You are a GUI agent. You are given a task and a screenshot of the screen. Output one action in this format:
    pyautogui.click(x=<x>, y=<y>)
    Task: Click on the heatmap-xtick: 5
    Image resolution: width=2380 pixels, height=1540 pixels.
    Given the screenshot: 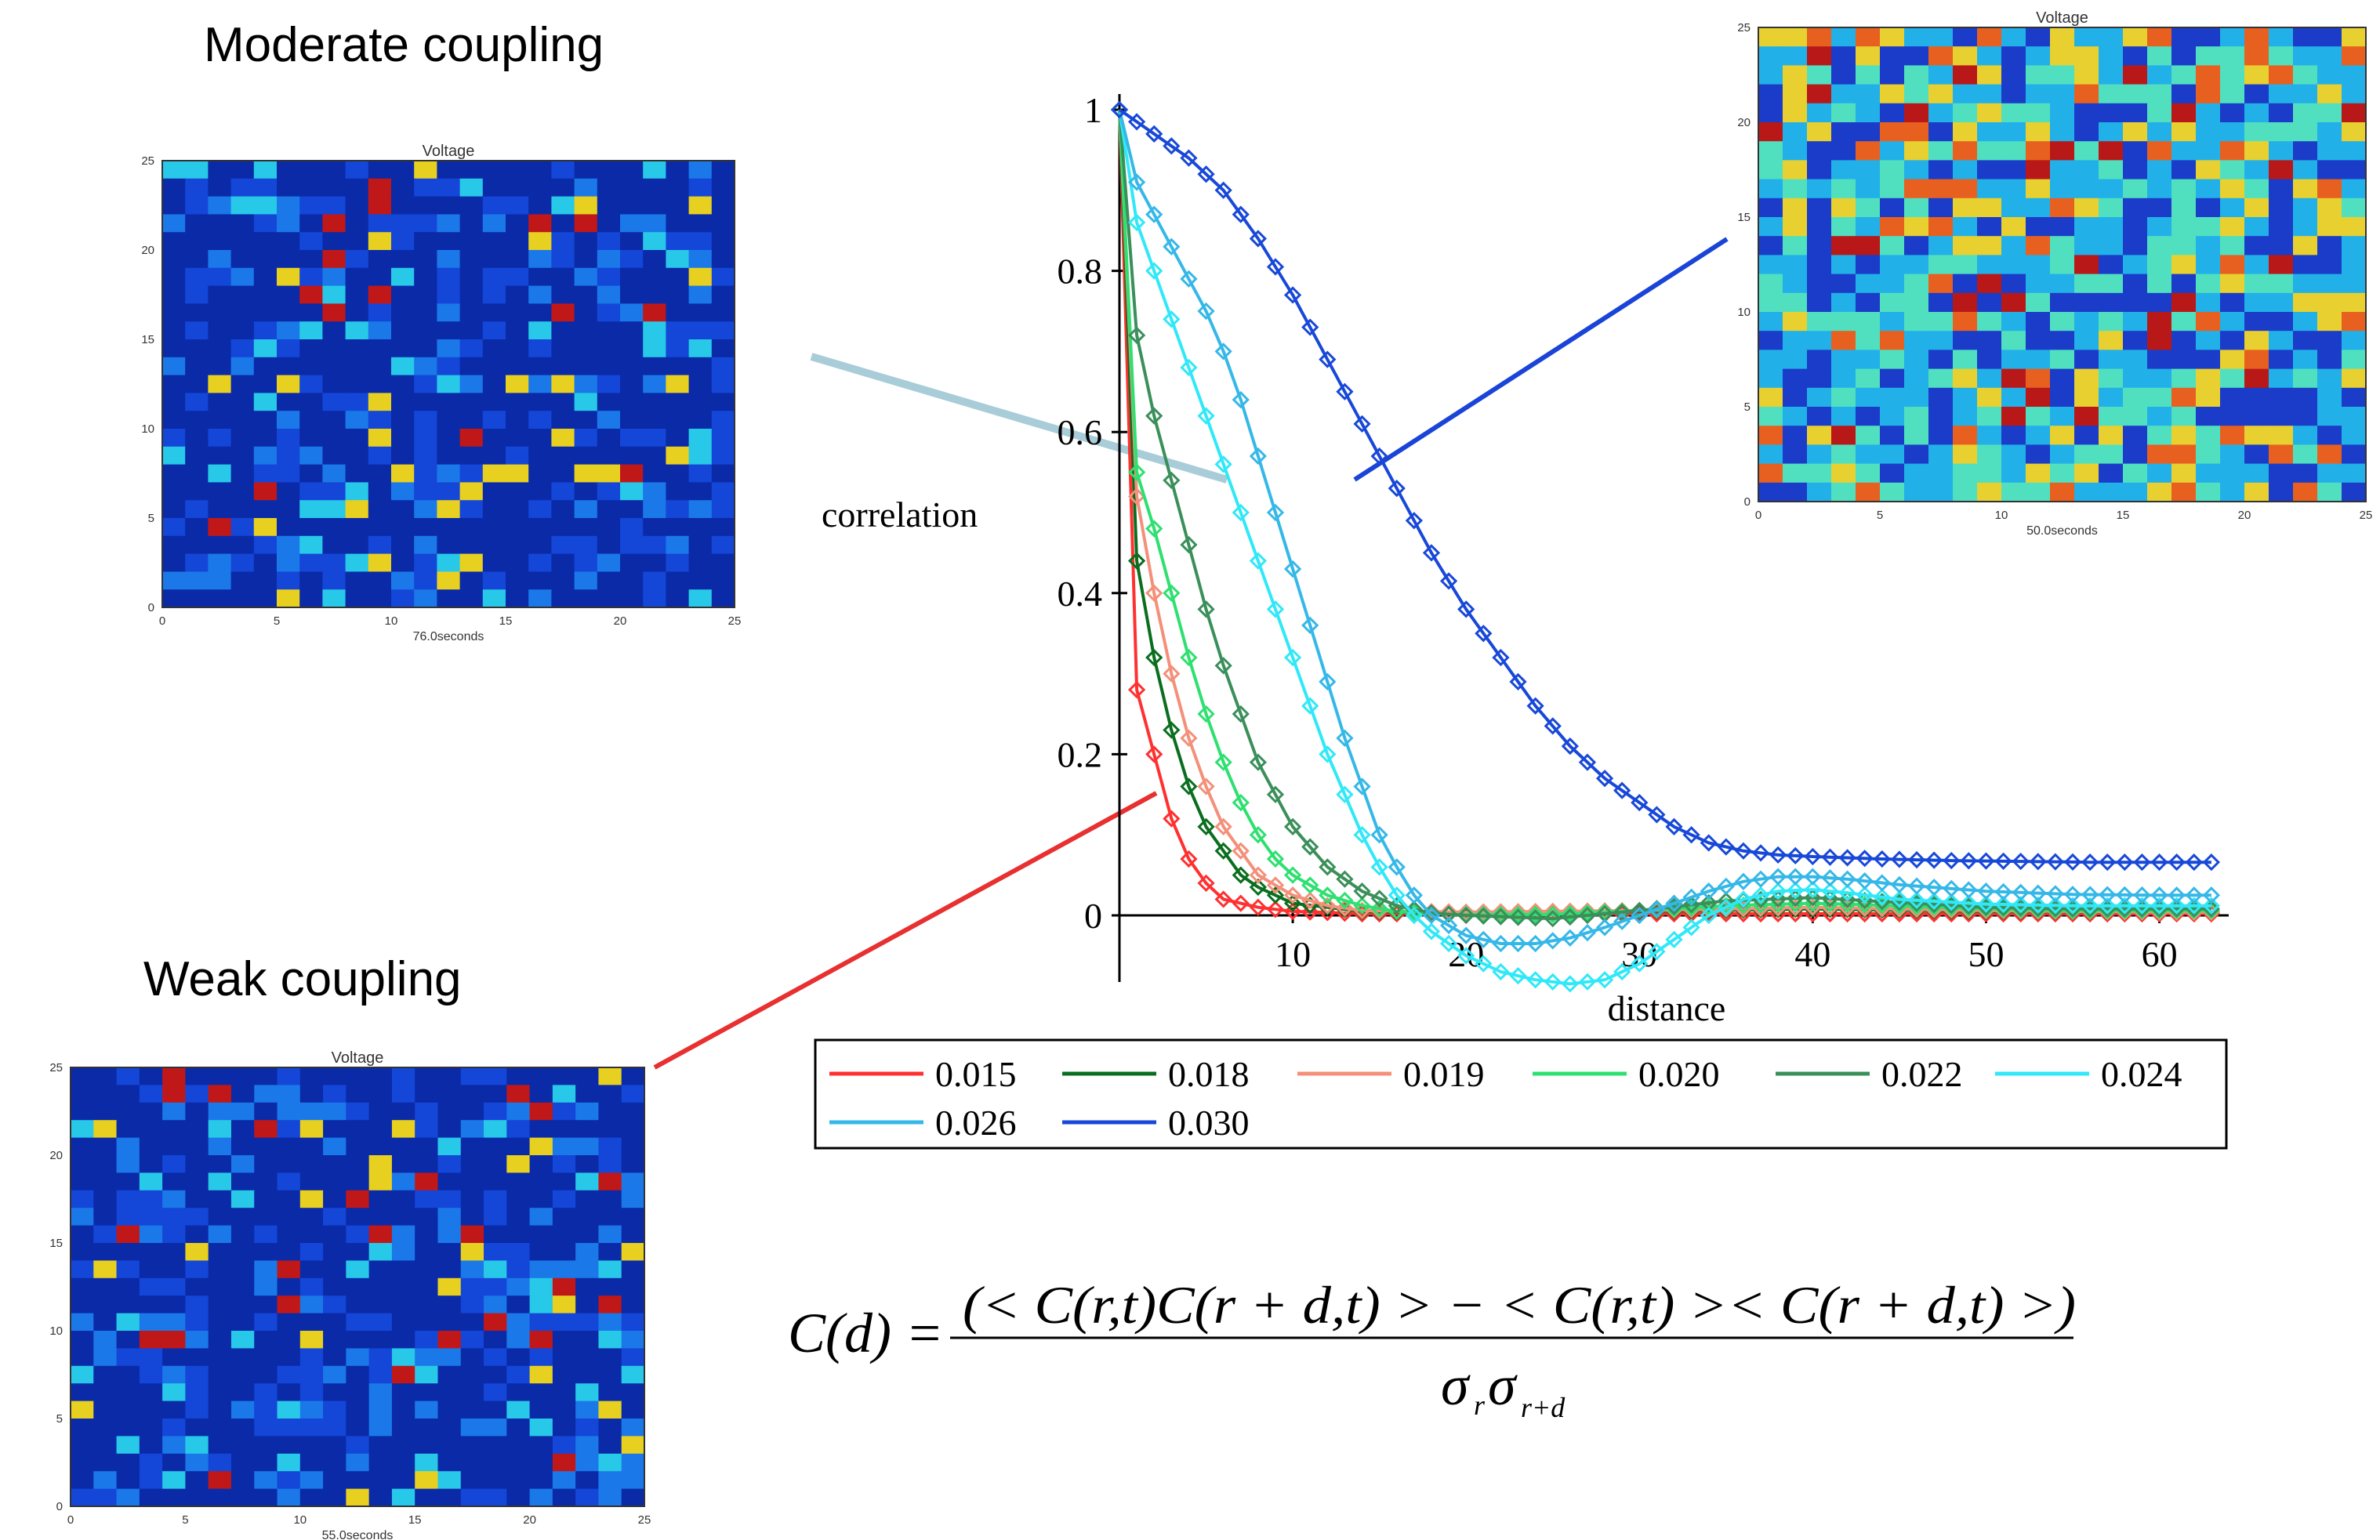 What is the action you would take?
    pyautogui.click(x=1880, y=515)
    